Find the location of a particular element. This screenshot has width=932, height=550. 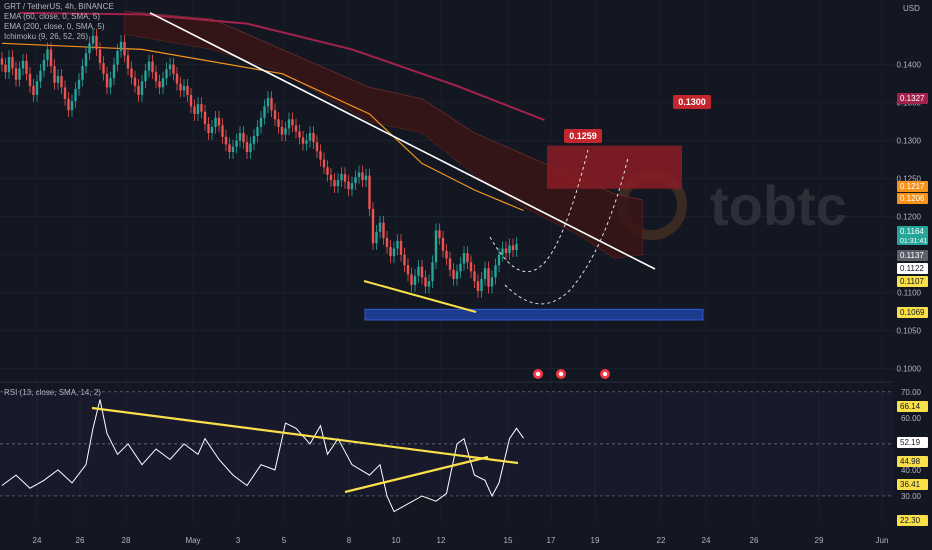

rsi-tag: 66.14 is located at coordinates (910, 406).